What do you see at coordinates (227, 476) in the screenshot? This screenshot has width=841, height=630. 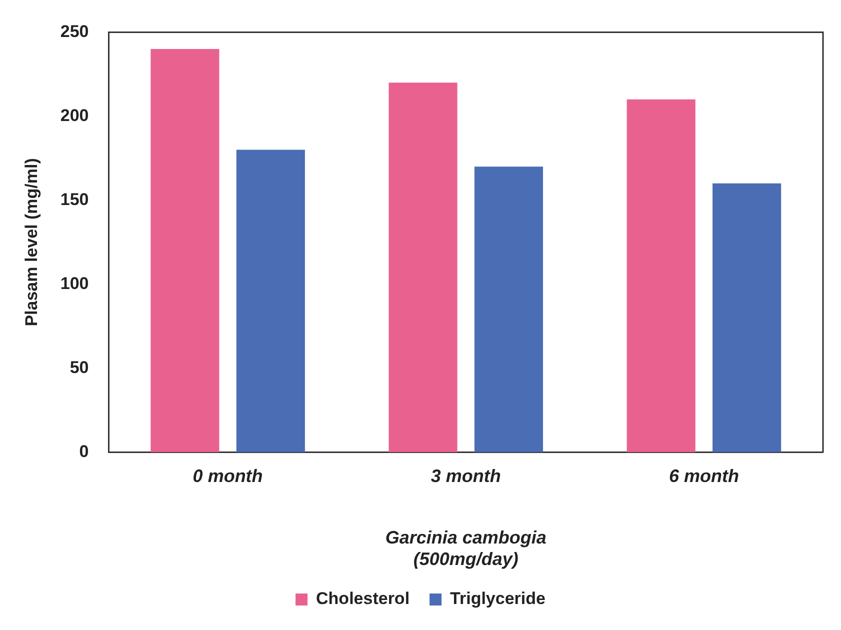 I see `x-tick-label: 0 month` at bounding box center [227, 476].